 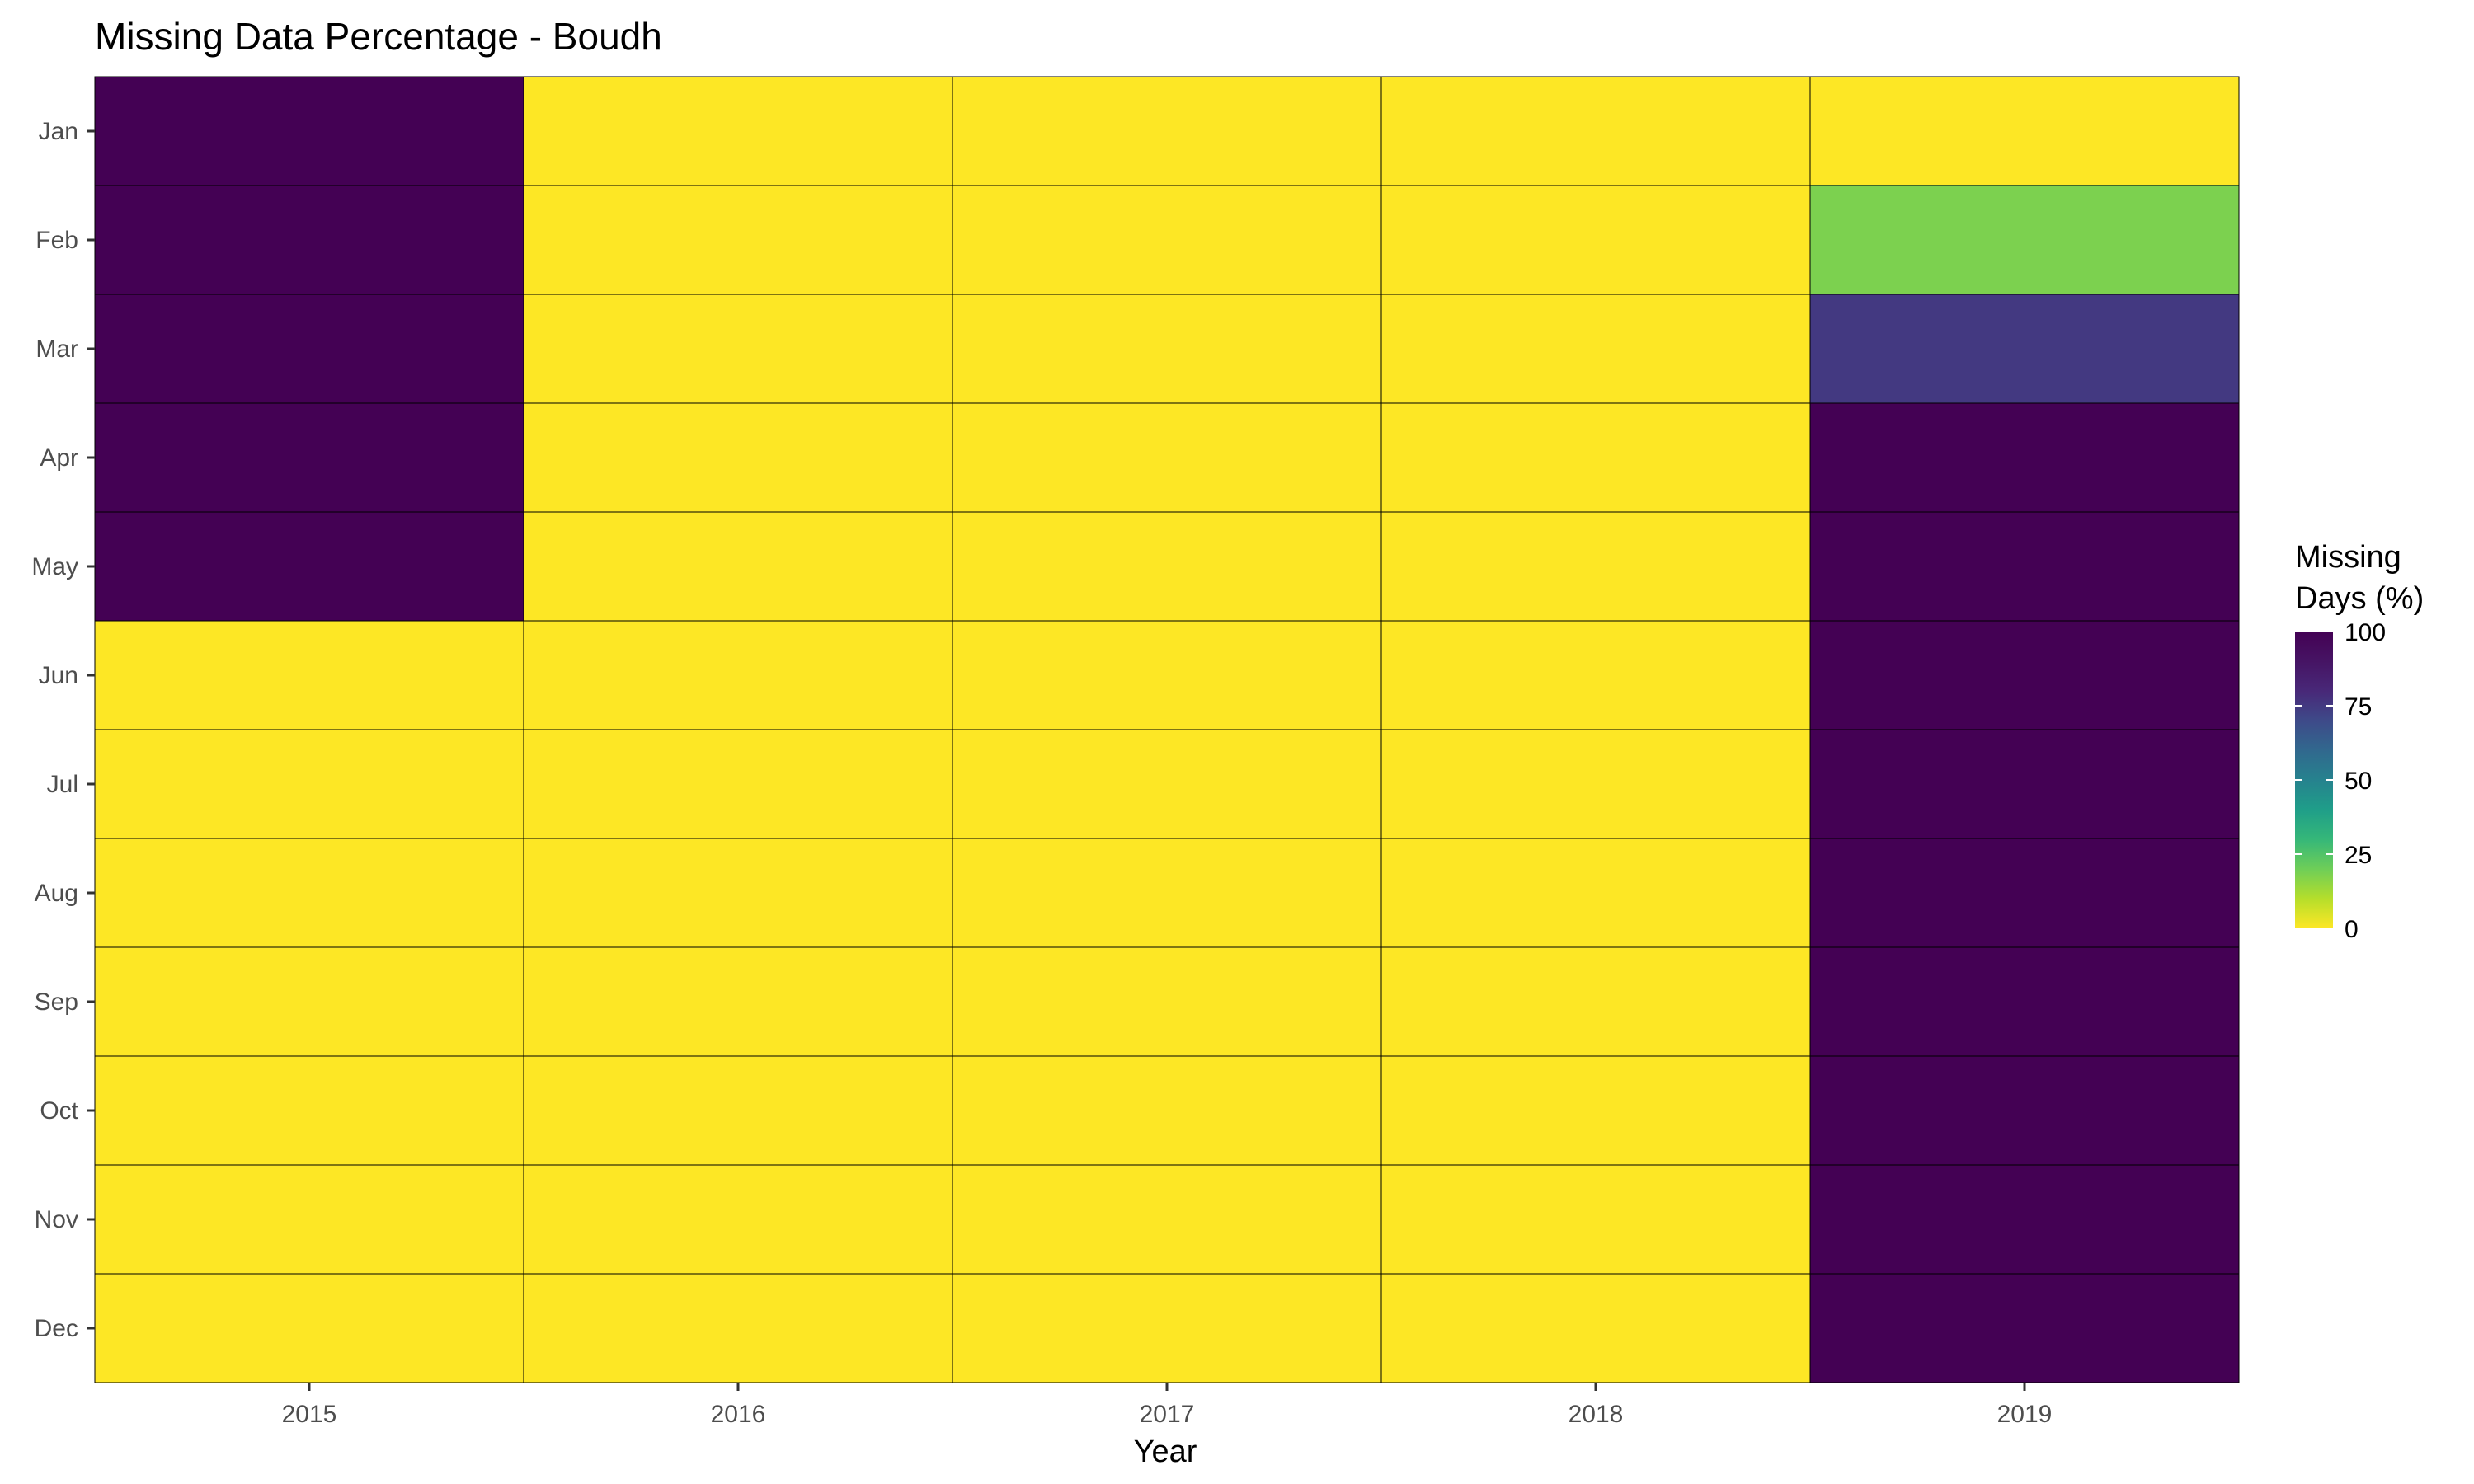 I want to click on y-tick-label-nov: Nov, so click(x=56, y=1219).